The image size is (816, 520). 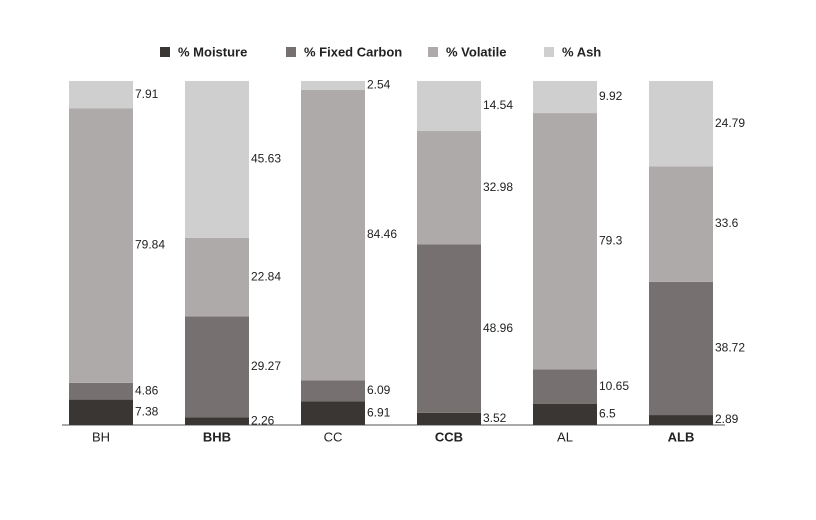 What do you see at coordinates (730, 123) in the screenshot?
I see `data-label: 24.79` at bounding box center [730, 123].